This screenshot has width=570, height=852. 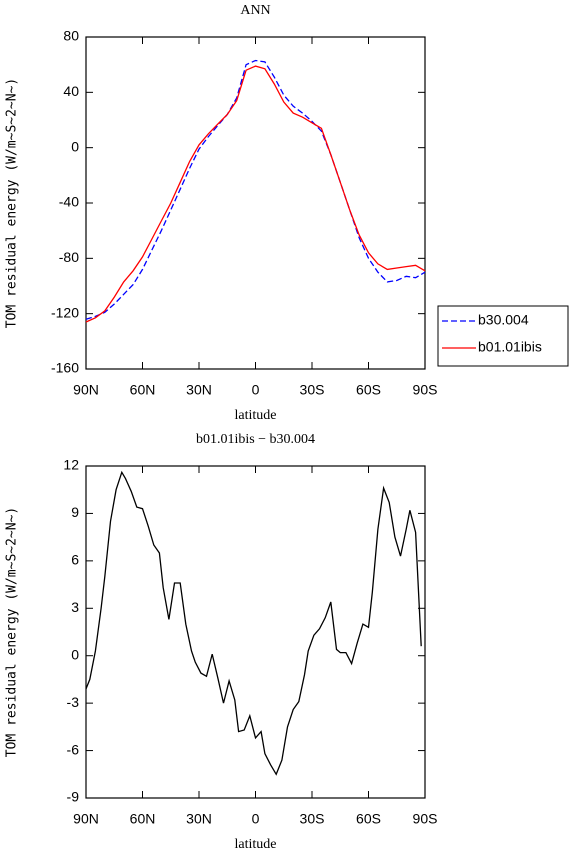 What do you see at coordinates (503, 336) in the screenshot?
I see `legend-box` at bounding box center [503, 336].